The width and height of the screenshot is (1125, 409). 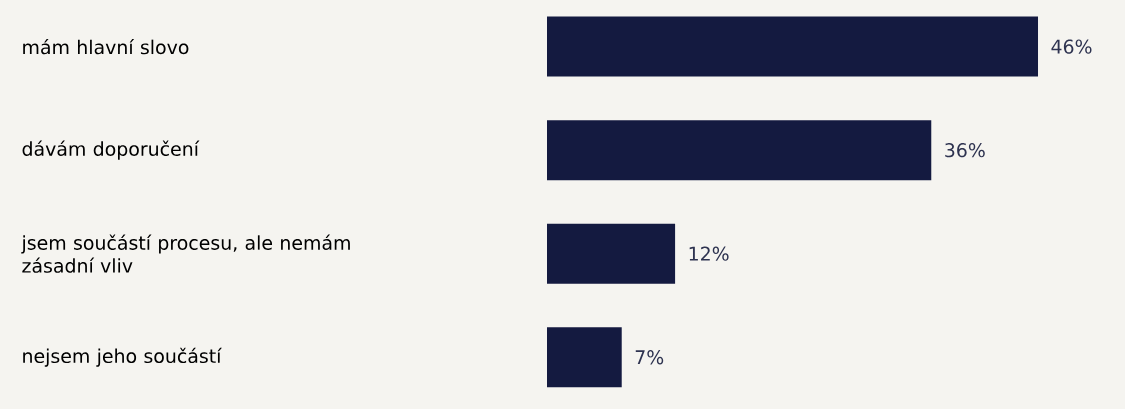 I want to click on data-label: 7%, so click(x=649, y=357).